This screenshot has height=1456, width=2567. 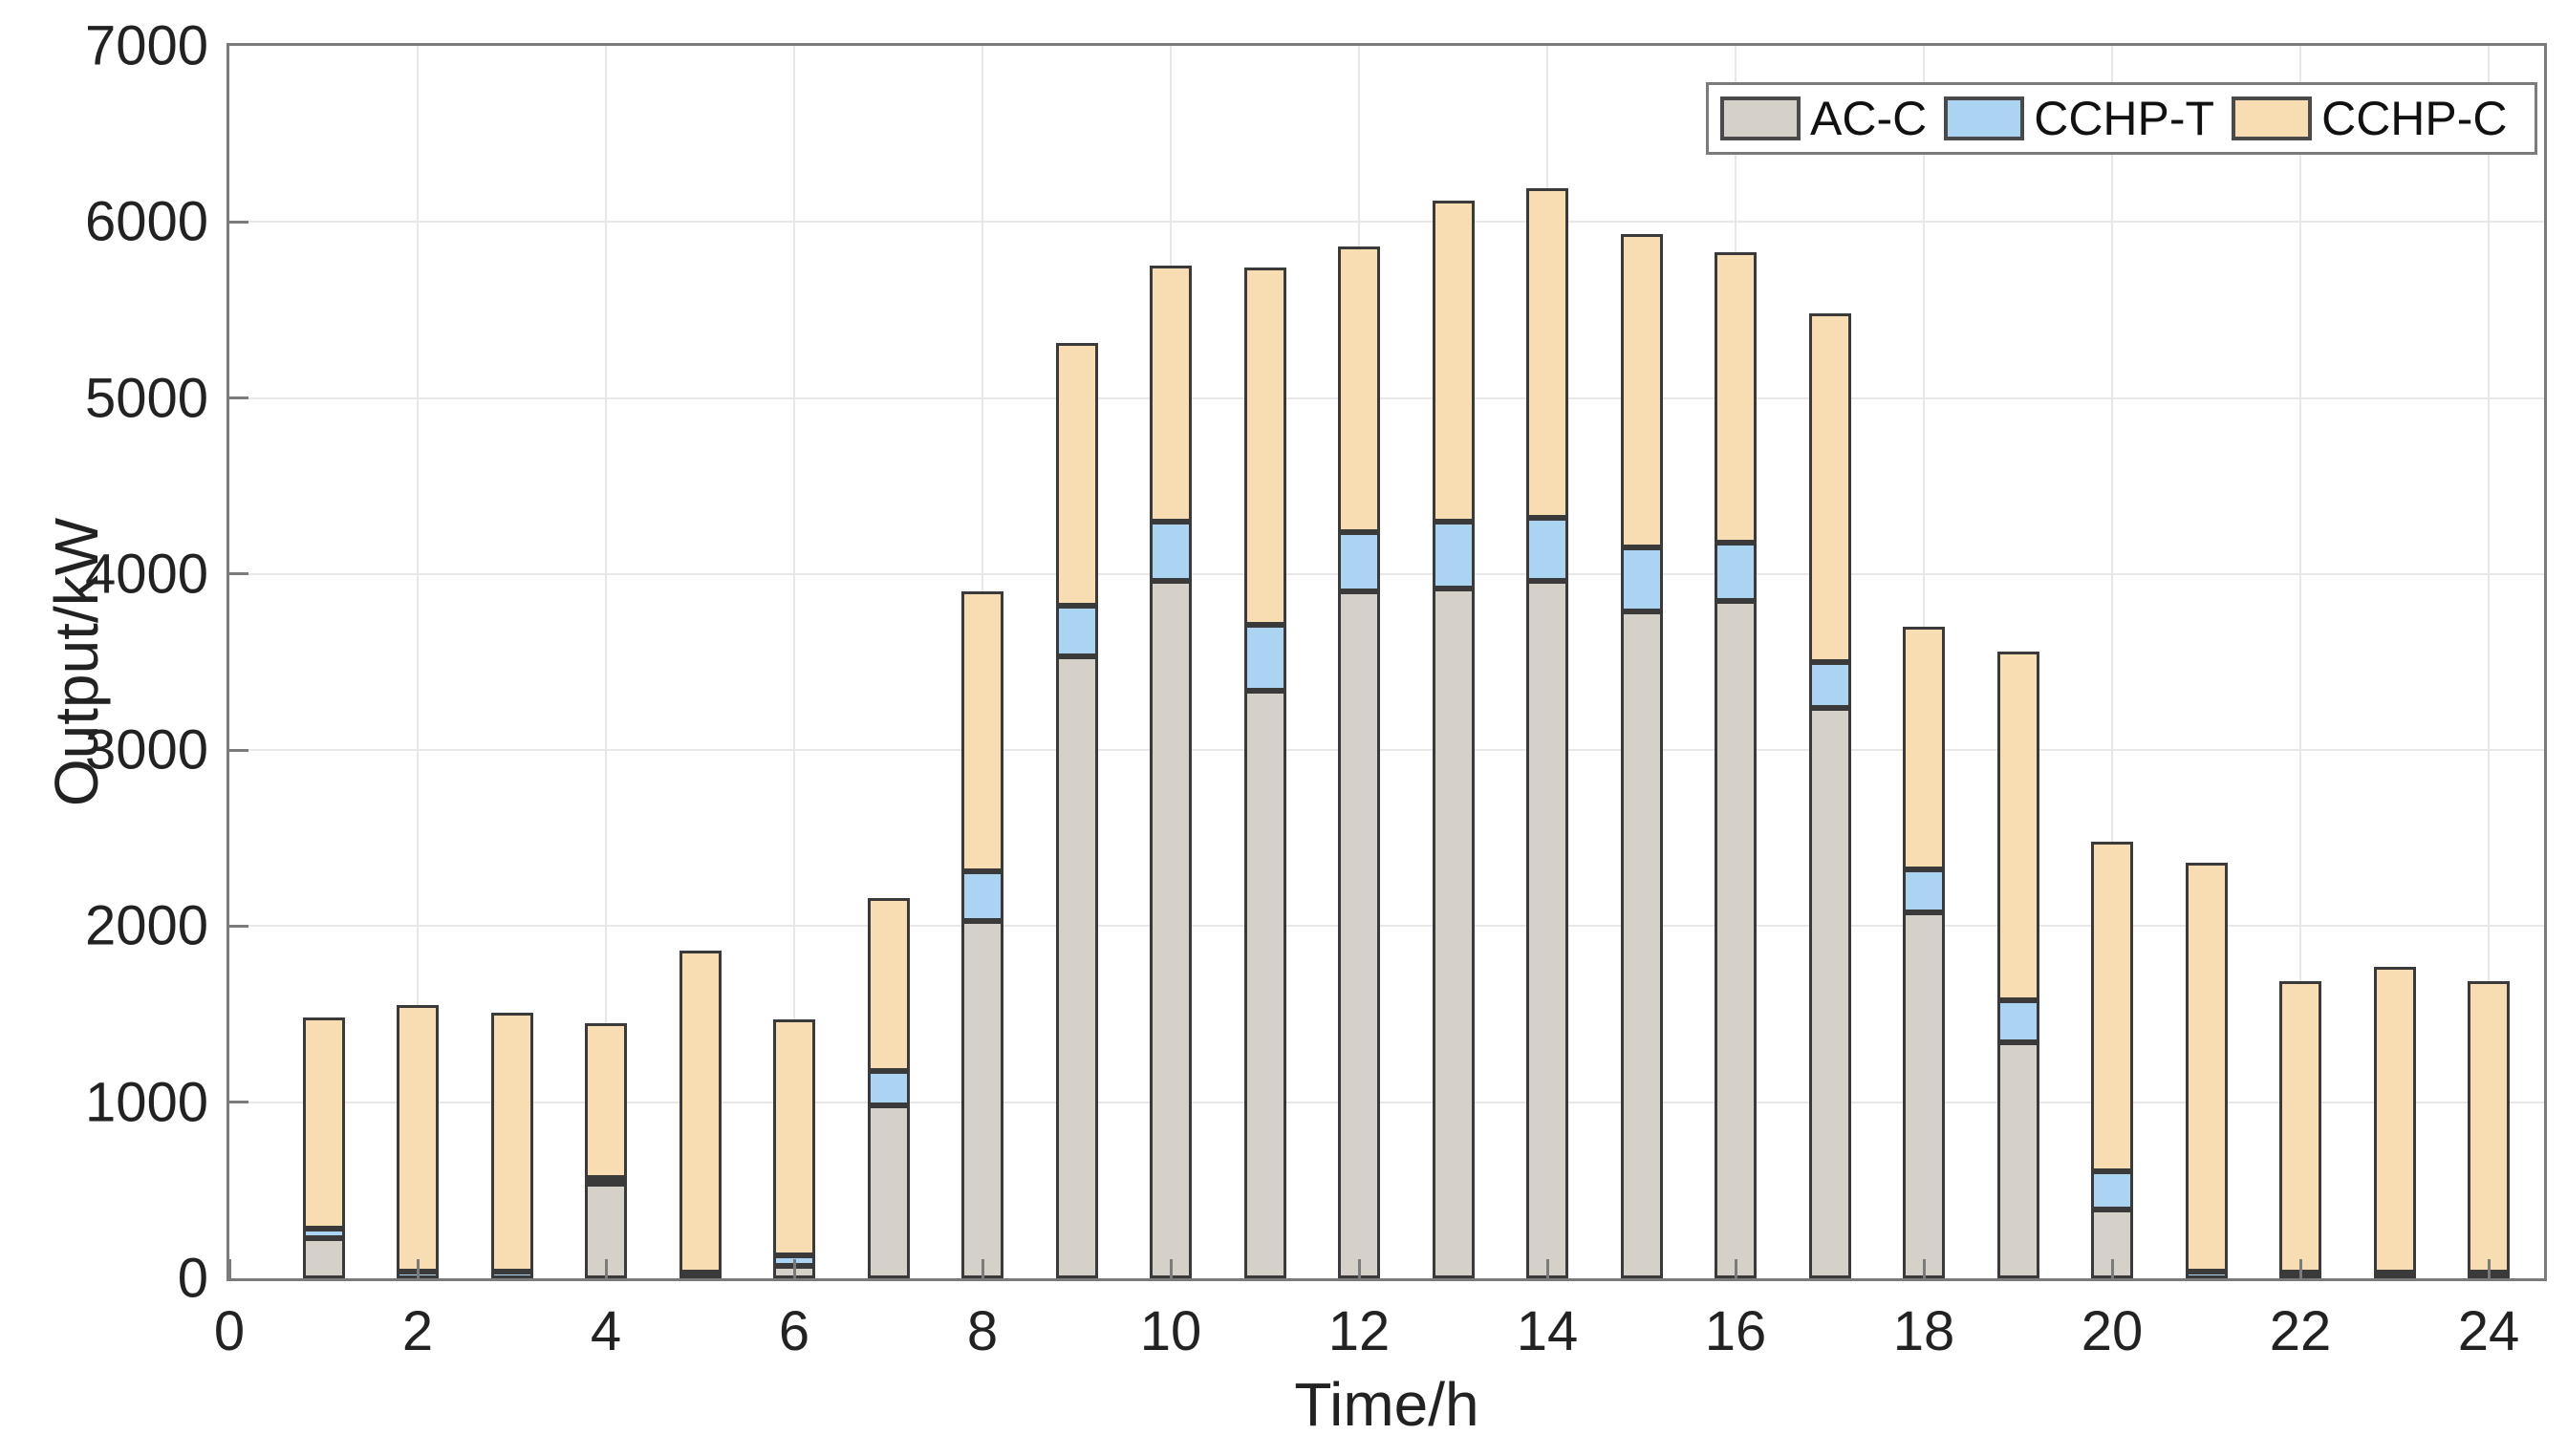 What do you see at coordinates (229, 1331) in the screenshot?
I see `x-tick-label: 0` at bounding box center [229, 1331].